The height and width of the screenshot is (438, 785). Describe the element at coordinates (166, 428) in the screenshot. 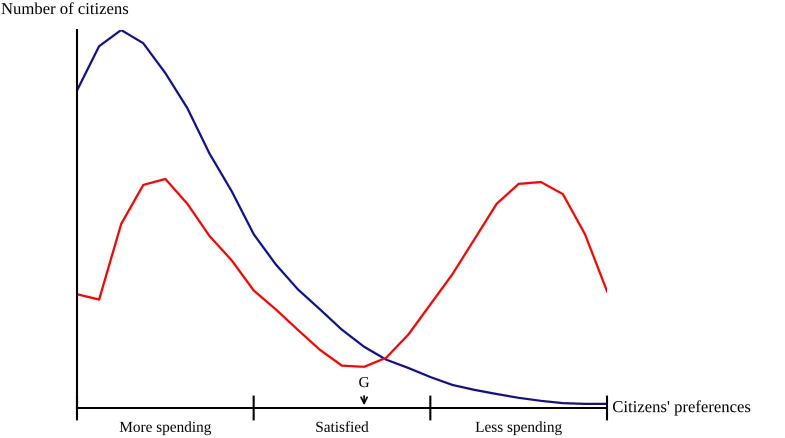

I see `text: More spending` at that location.